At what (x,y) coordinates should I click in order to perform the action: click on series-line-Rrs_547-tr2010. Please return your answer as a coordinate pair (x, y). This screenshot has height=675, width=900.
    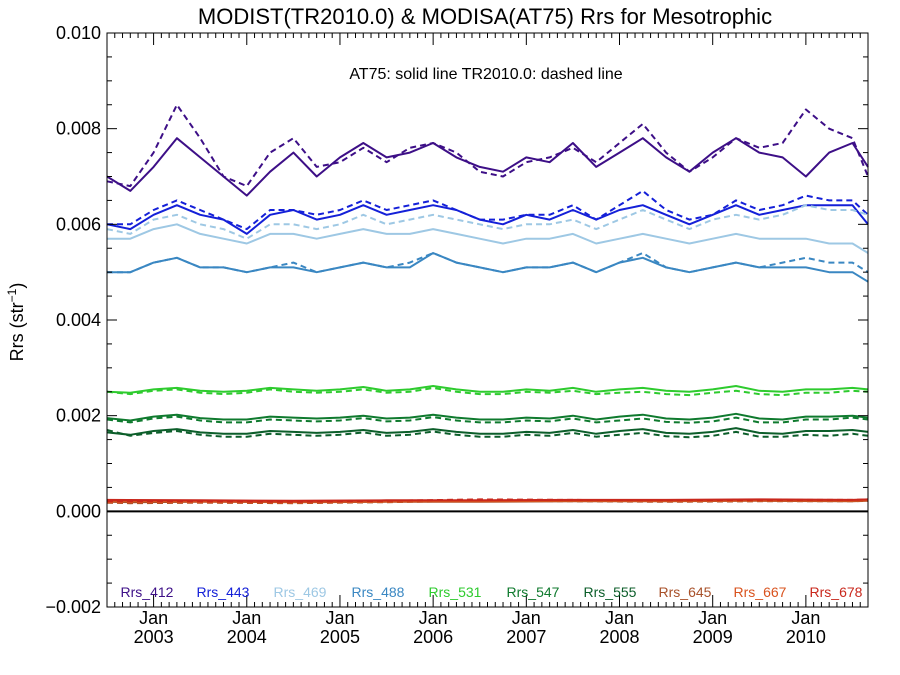
    Looking at the image, I should click on (487, 419).